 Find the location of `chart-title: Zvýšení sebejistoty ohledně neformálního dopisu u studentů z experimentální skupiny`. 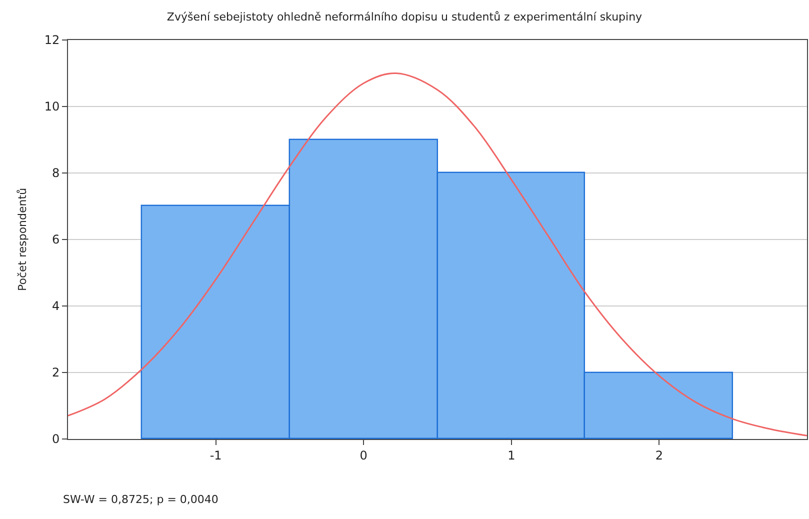

chart-title: Zvýšení sebejistoty ohledně neformálního dopisu u studentů z experimentální skupiny is located at coordinates (404, 17).